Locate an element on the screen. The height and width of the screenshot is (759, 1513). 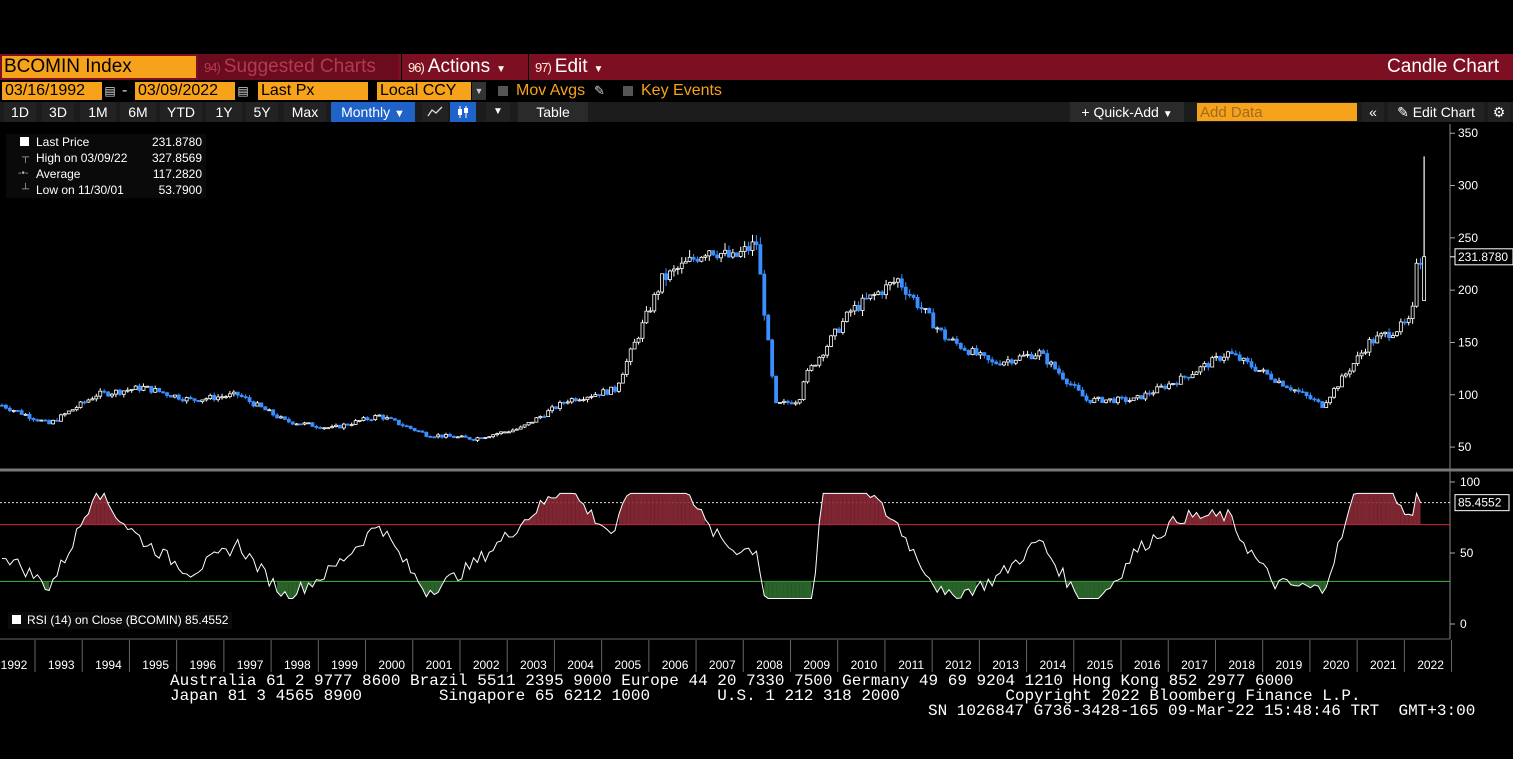
price-field-select: Last Px is located at coordinates (313, 91).